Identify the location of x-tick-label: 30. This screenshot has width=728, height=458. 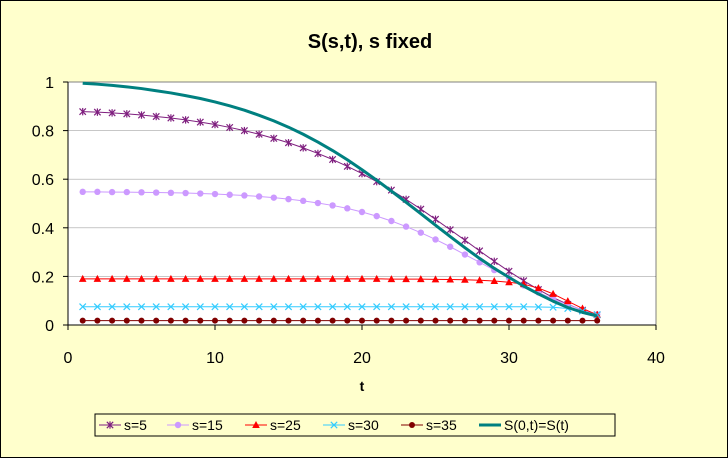
(509, 358).